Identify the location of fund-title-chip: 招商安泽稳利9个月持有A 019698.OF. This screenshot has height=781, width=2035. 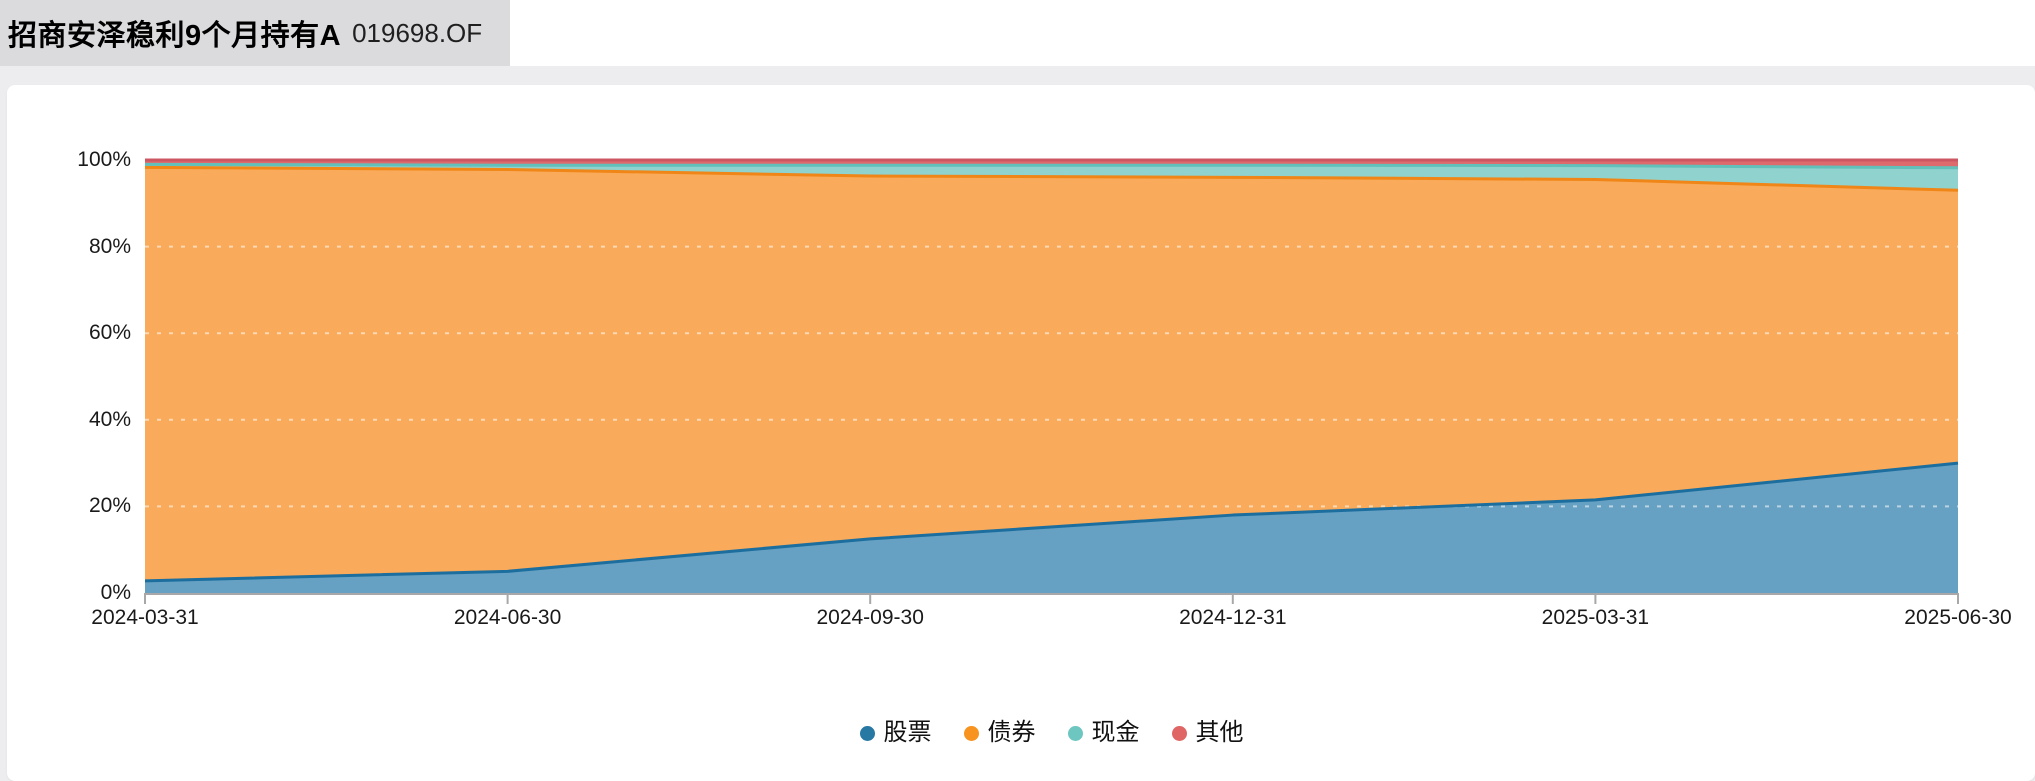
(255, 33).